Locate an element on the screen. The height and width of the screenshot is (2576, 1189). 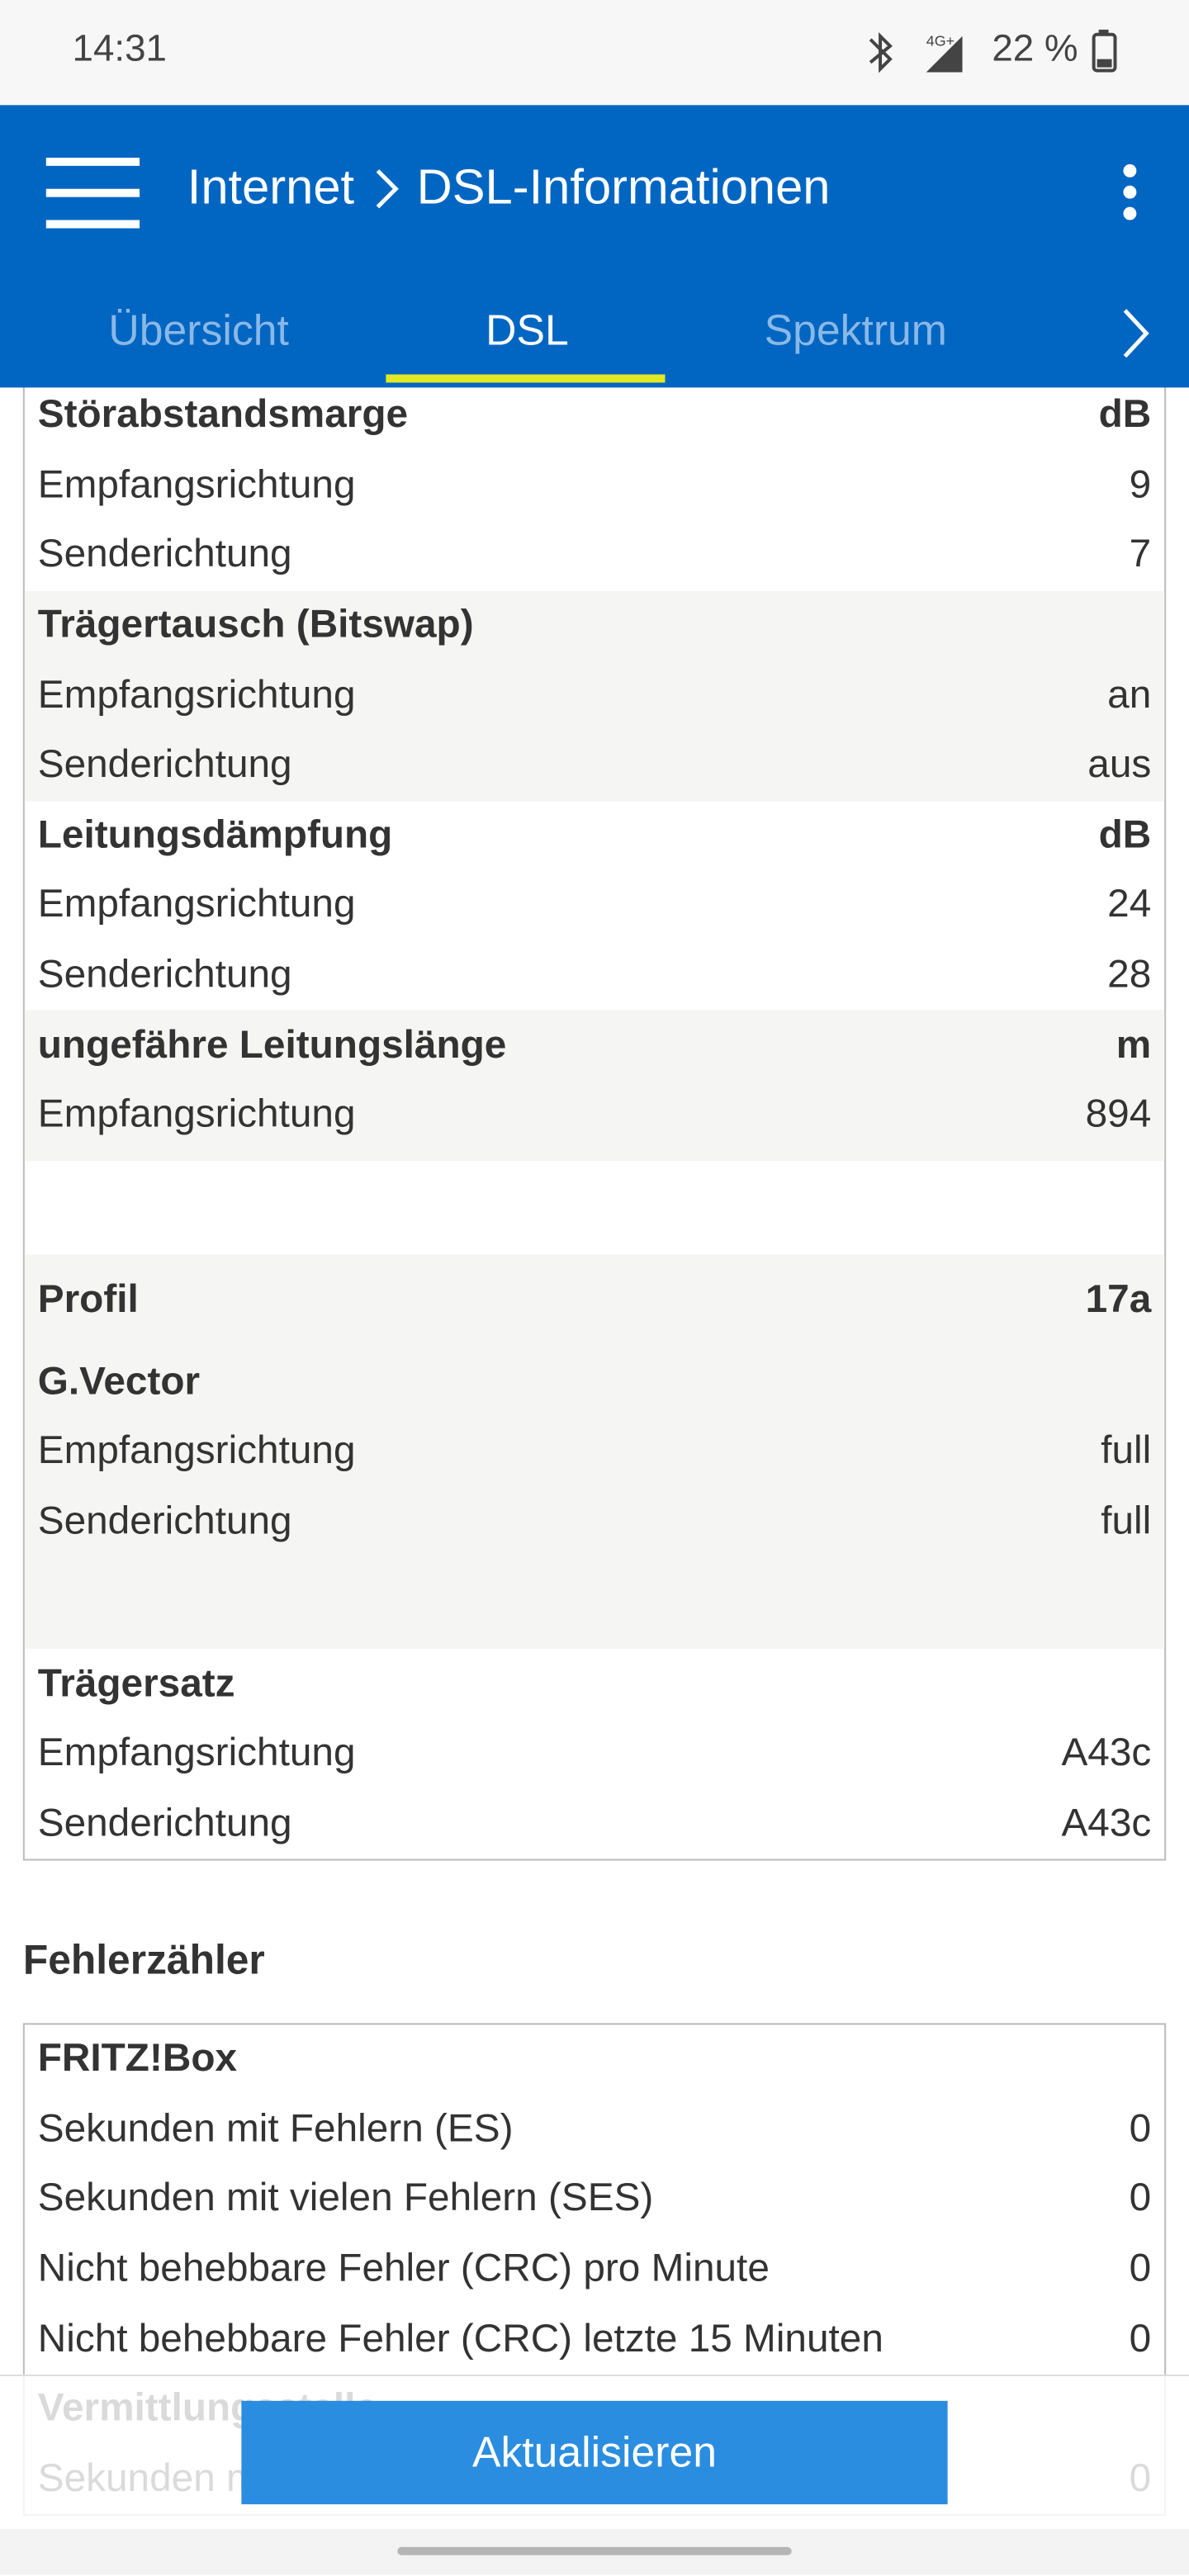
group-header: ungefähre Leitungslänge m is located at coordinates (594, 1046).